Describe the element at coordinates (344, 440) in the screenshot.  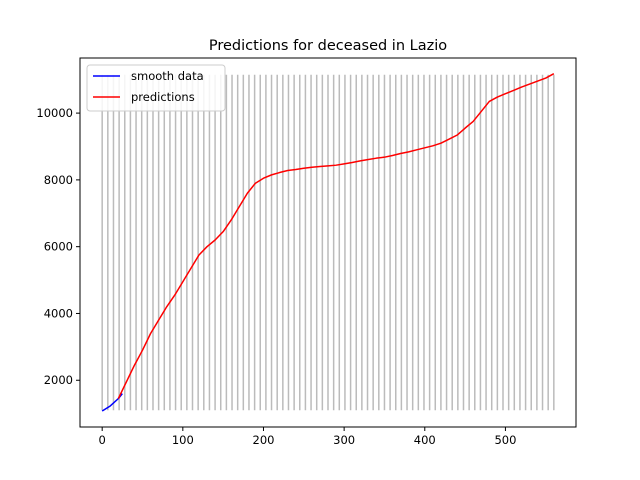
I see `x-tick-label: 300` at that location.